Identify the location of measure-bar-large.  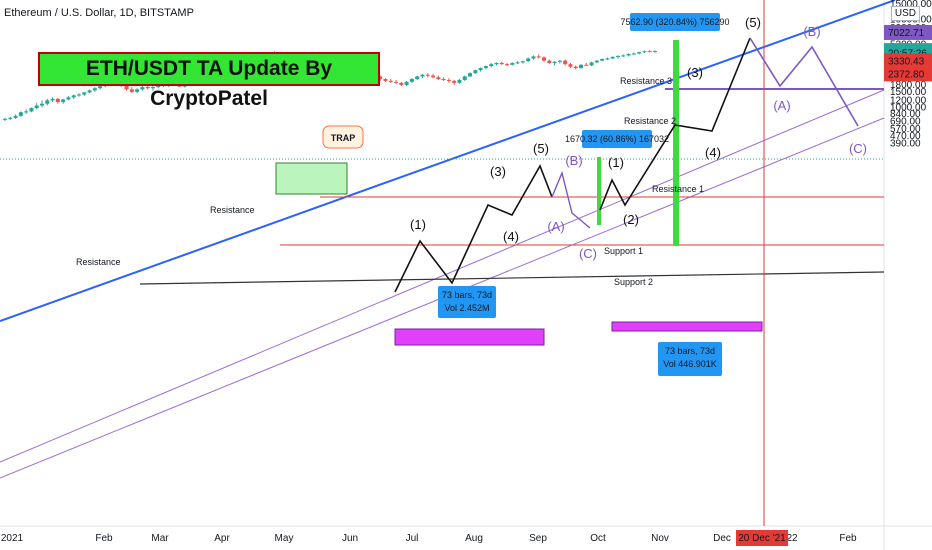
(676, 143).